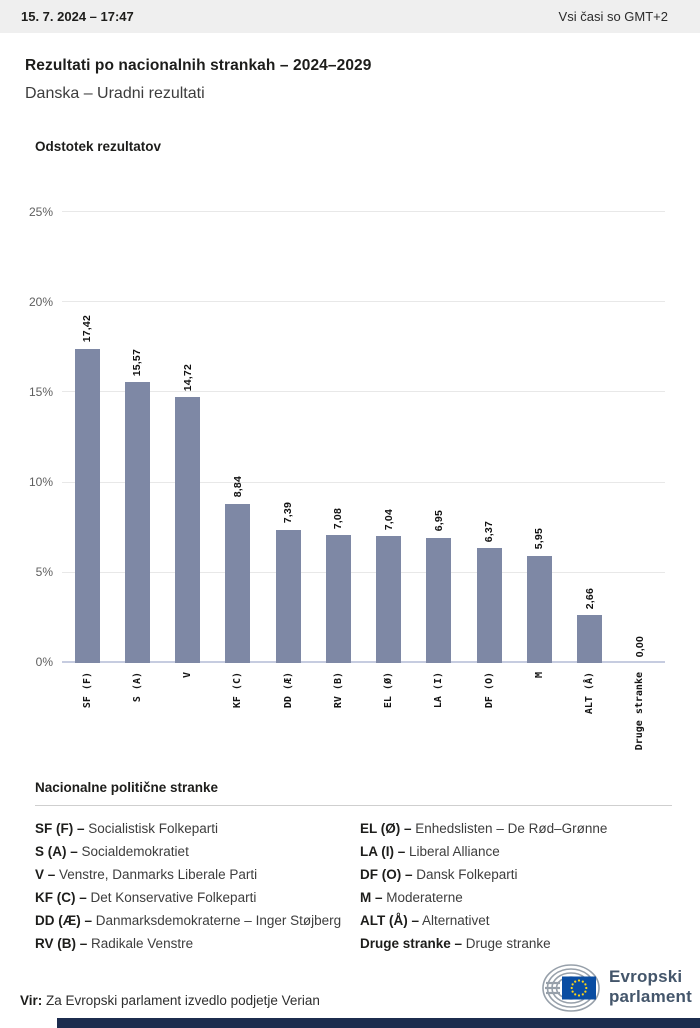 The width and height of the screenshot is (700, 1028). I want to click on x-tick-label: EL (Ø), so click(389, 690).